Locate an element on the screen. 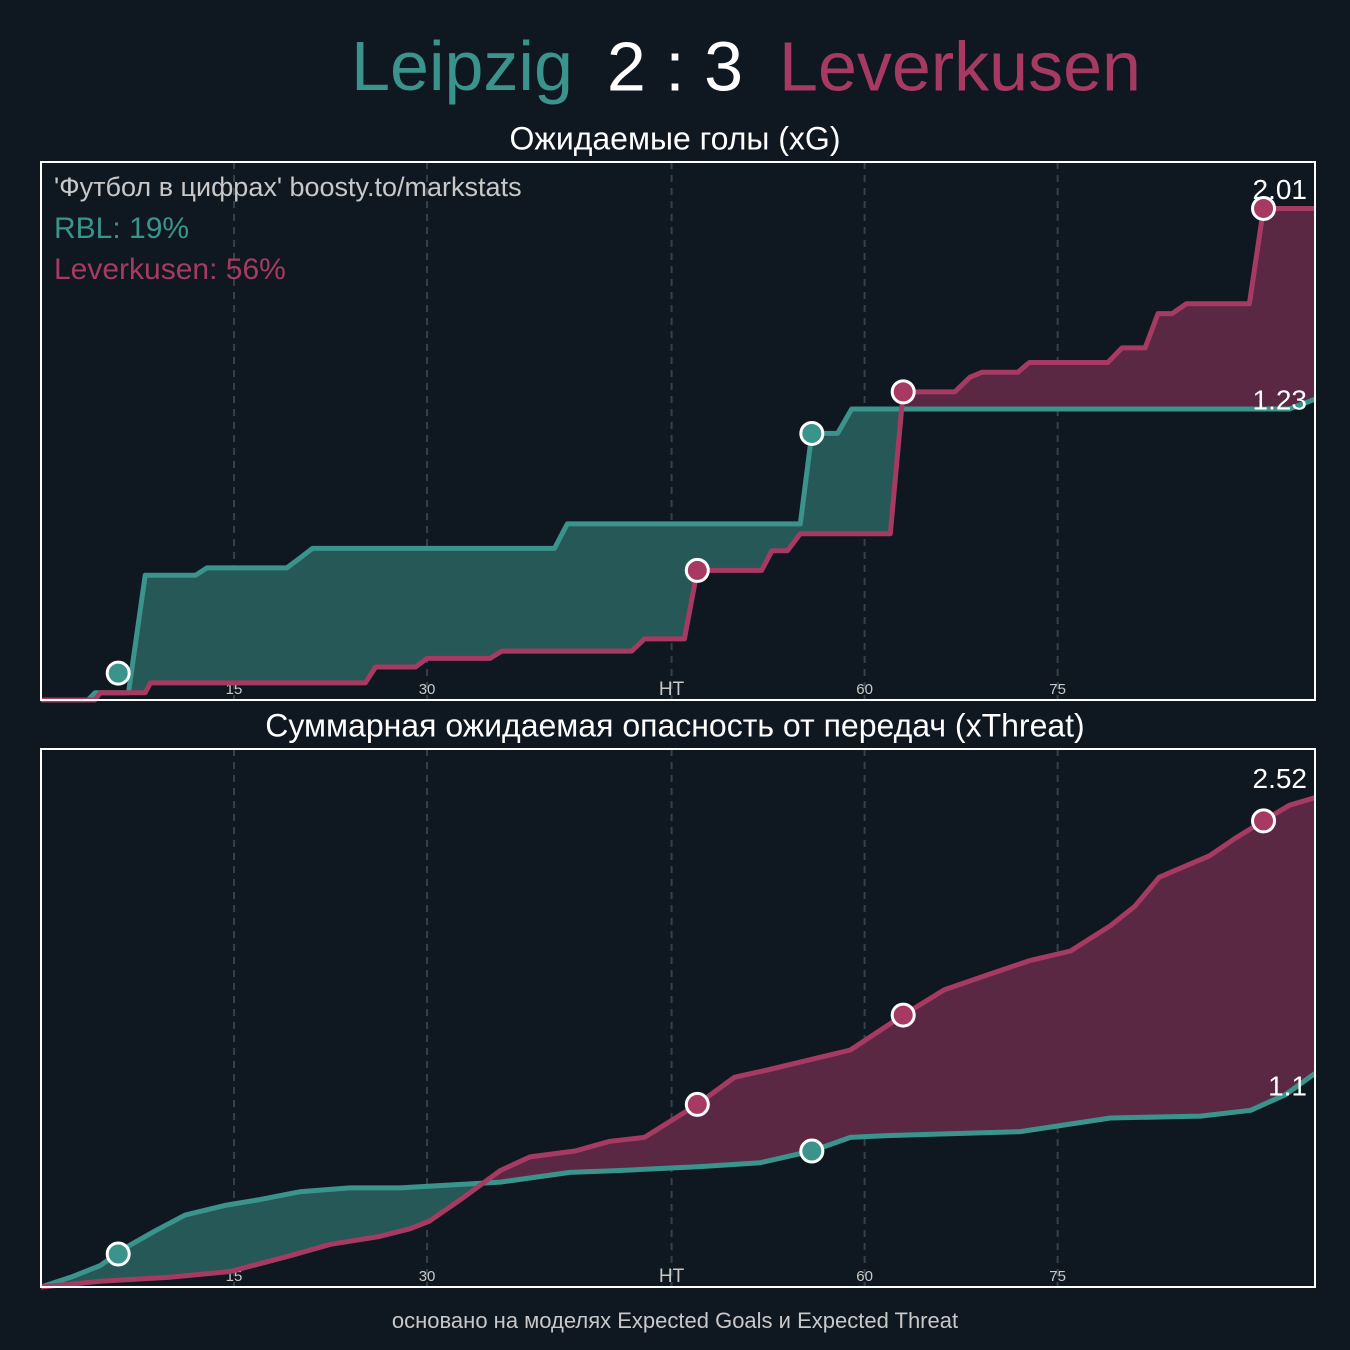 The height and width of the screenshot is (1350, 1350). end-label: 2.52 is located at coordinates (1280, 778).